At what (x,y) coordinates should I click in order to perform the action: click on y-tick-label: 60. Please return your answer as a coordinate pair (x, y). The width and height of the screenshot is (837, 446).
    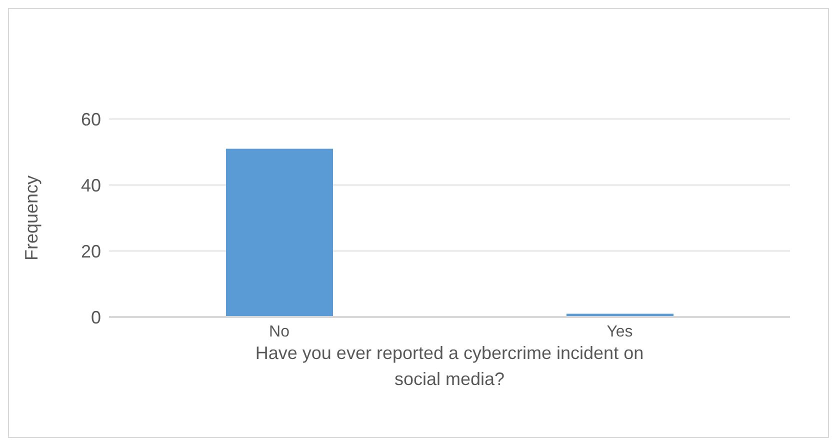
    Looking at the image, I should click on (90, 119).